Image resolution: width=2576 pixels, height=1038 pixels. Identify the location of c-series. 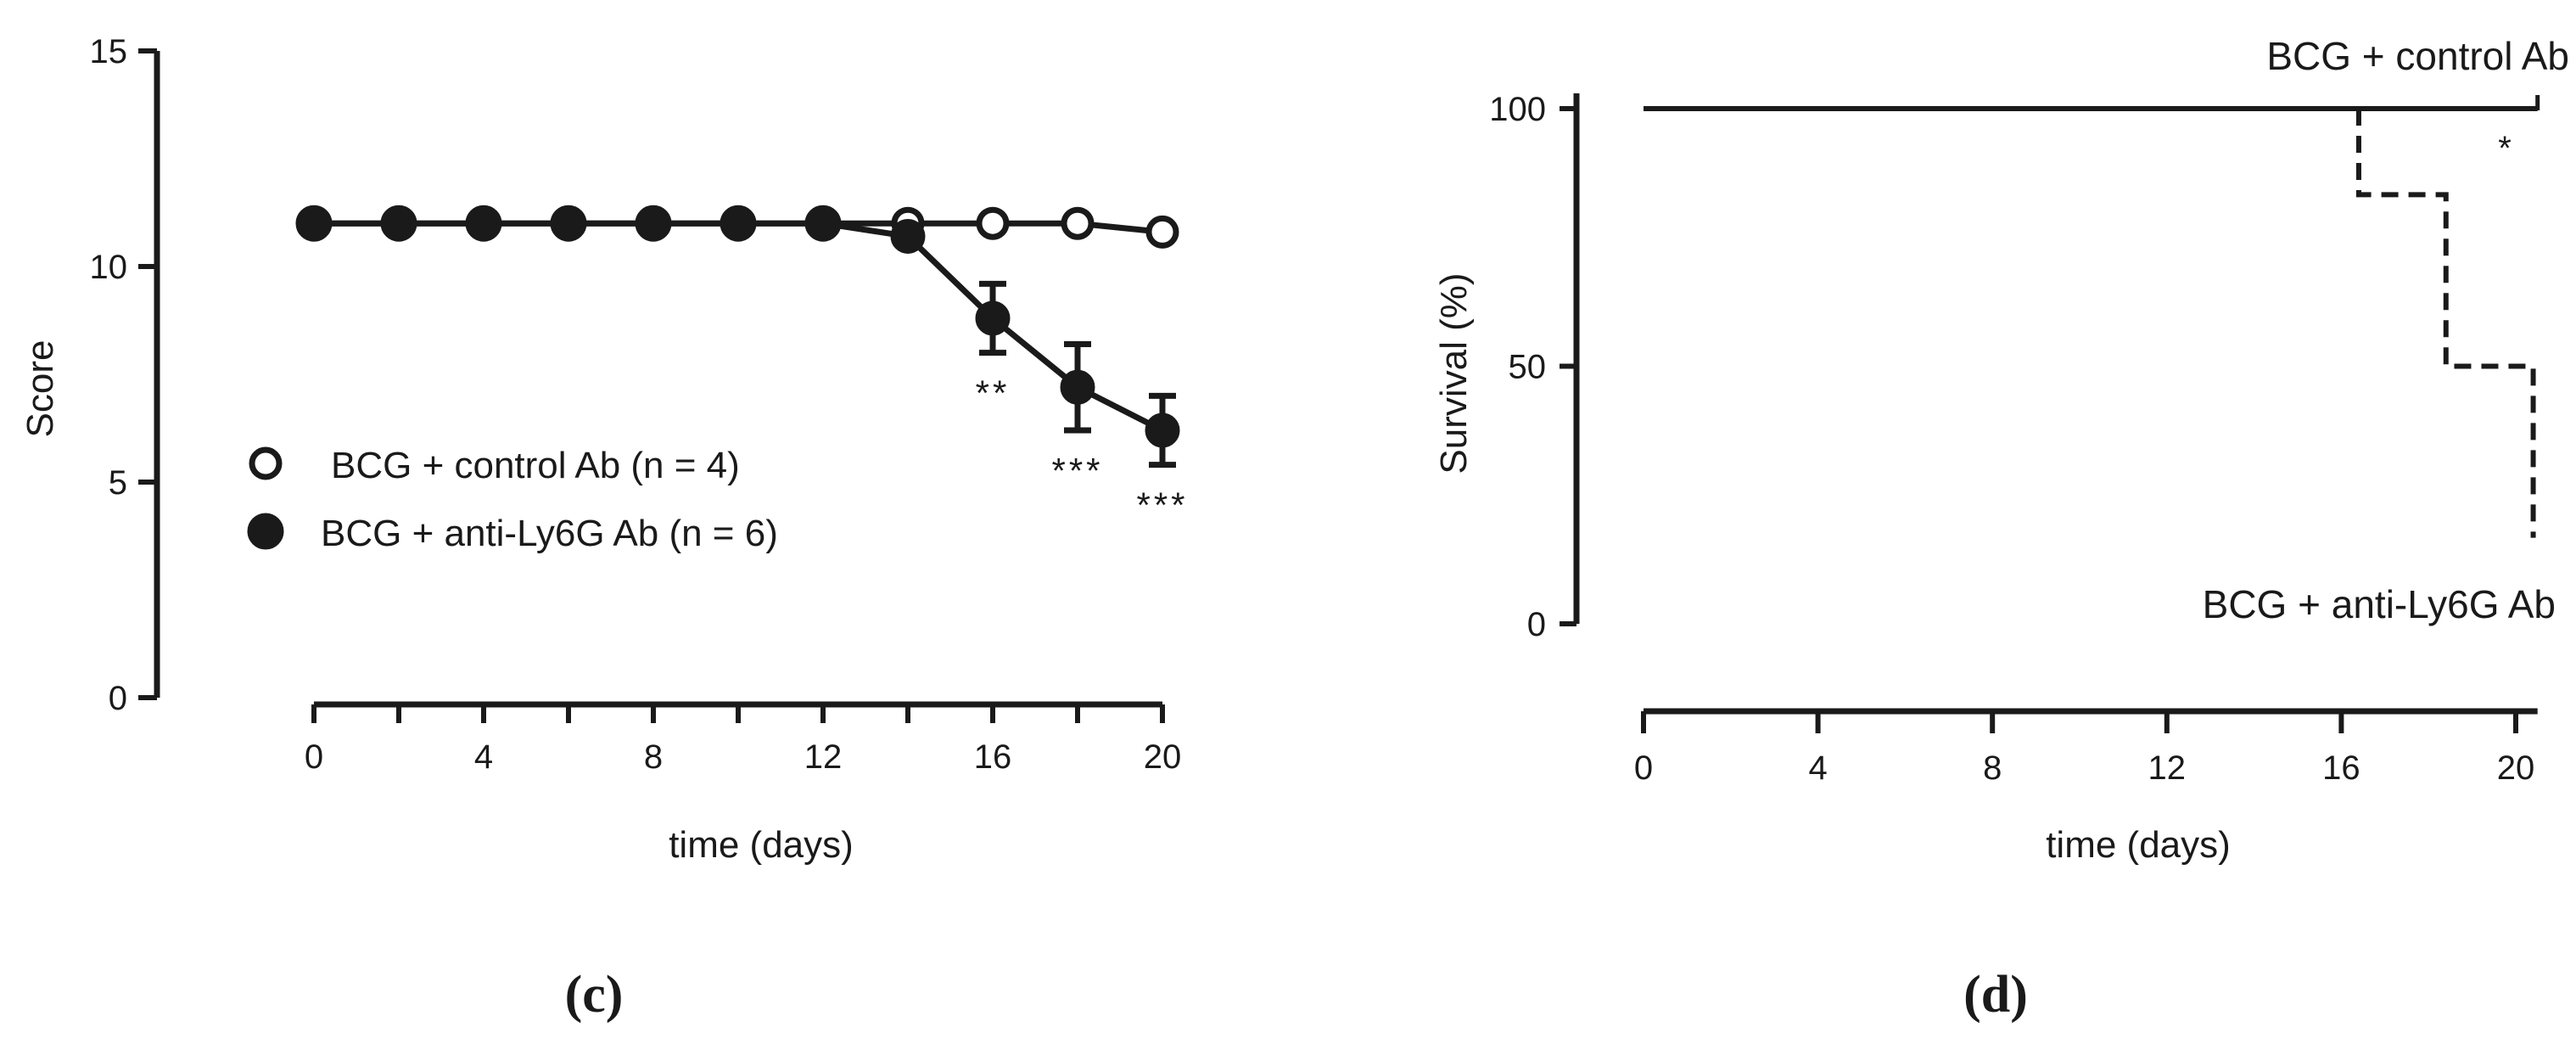
(737, 337).